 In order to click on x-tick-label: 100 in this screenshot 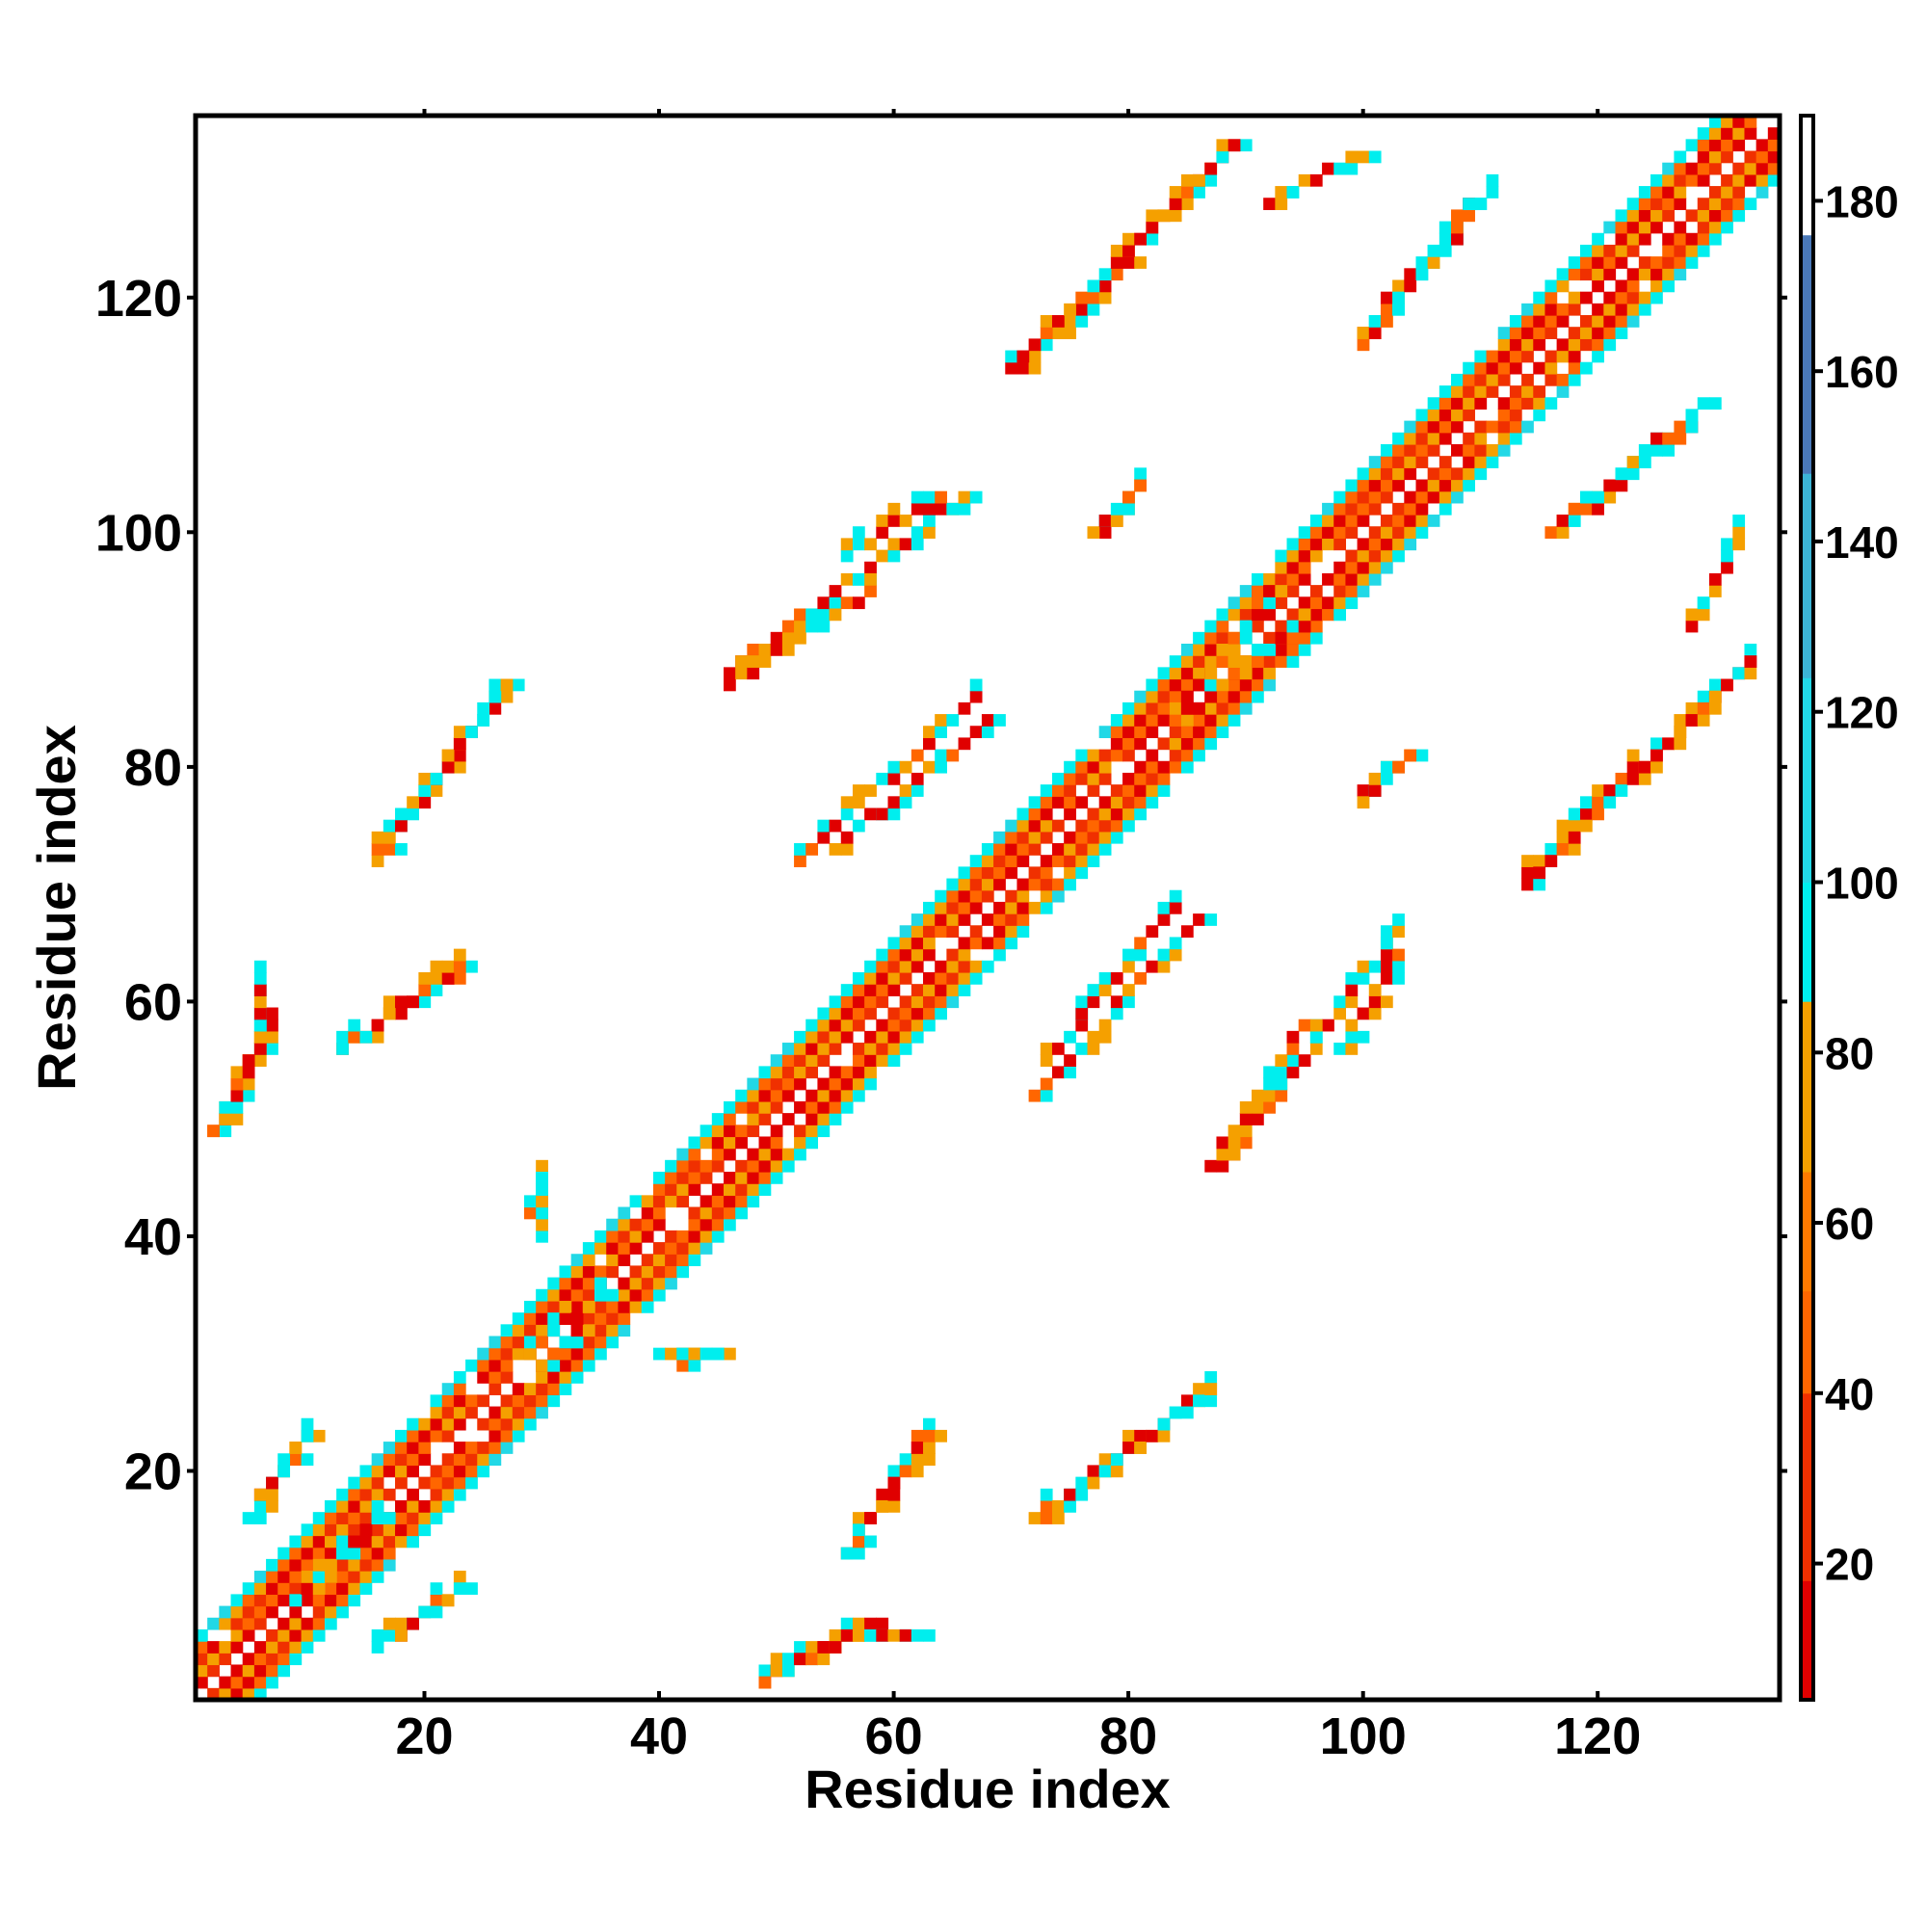, I will do `click(1363, 1736)`.